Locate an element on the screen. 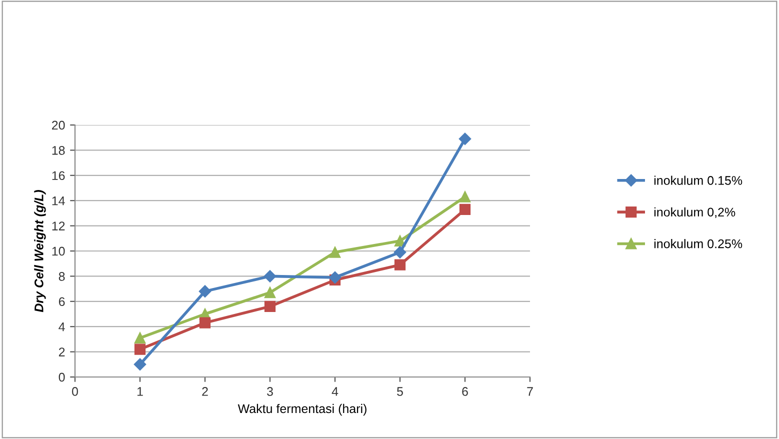 This screenshot has width=779, height=439. x-axis-title: Waktu fermentasi (hari) is located at coordinates (302, 410).